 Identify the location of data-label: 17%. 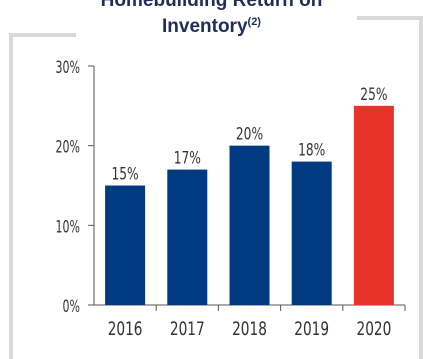
(187, 159).